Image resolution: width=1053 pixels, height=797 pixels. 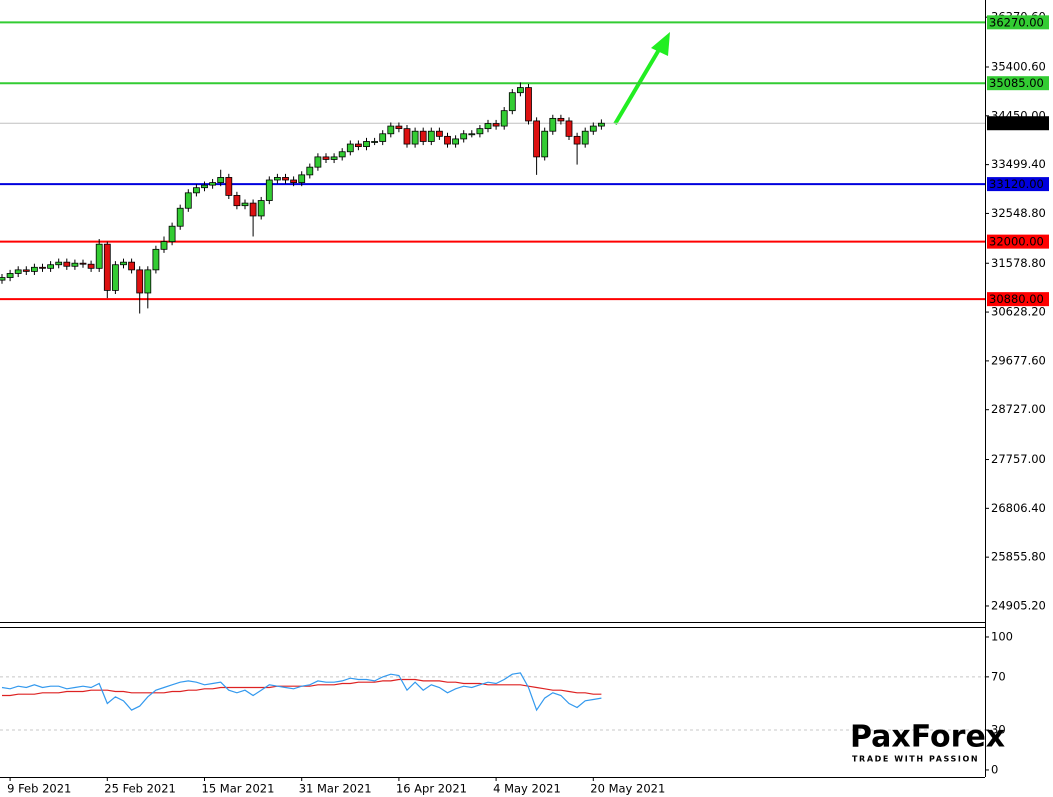 What do you see at coordinates (1018, 409) in the screenshot?
I see `y-tick-label: 28727.00` at bounding box center [1018, 409].